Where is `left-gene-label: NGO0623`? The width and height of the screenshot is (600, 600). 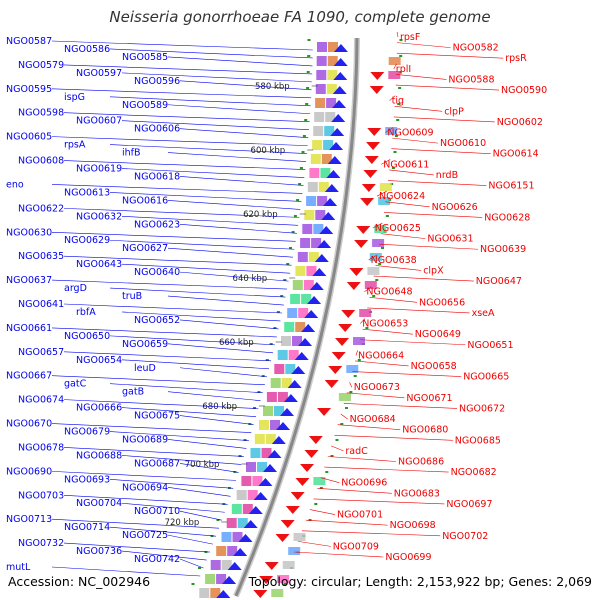
left-gene-label: NGO0623 is located at coordinates (157, 224).